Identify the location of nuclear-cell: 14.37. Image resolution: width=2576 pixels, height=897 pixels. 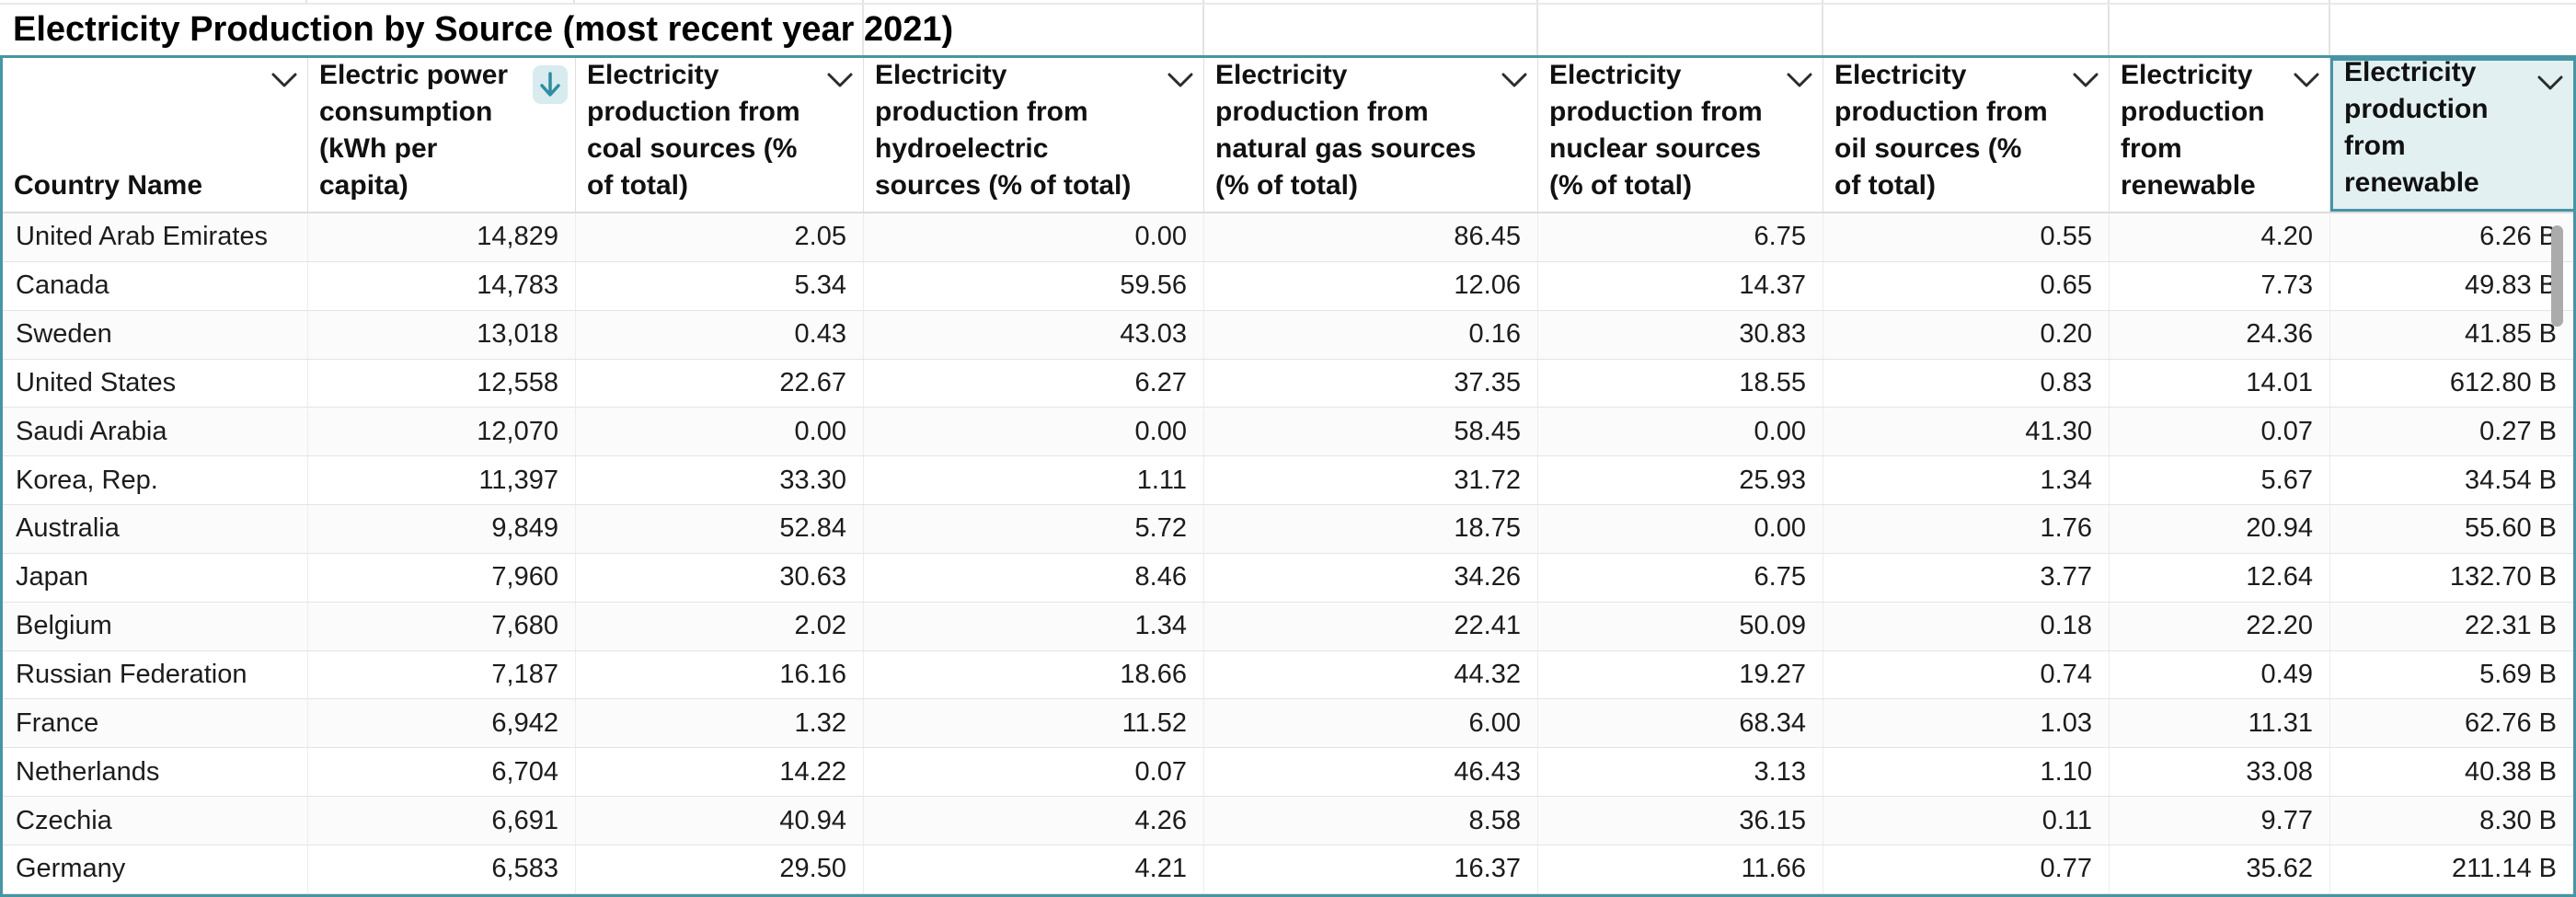
(1680, 285).